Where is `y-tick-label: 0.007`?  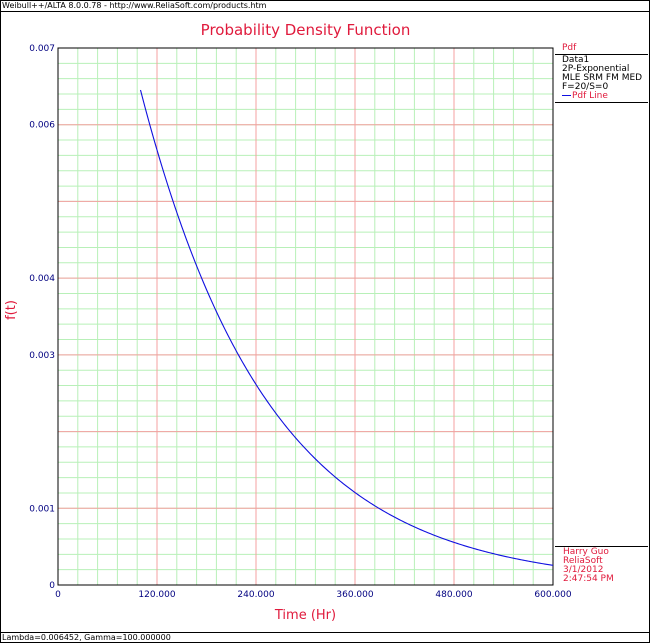 y-tick-label: 0.007 is located at coordinates (42, 49).